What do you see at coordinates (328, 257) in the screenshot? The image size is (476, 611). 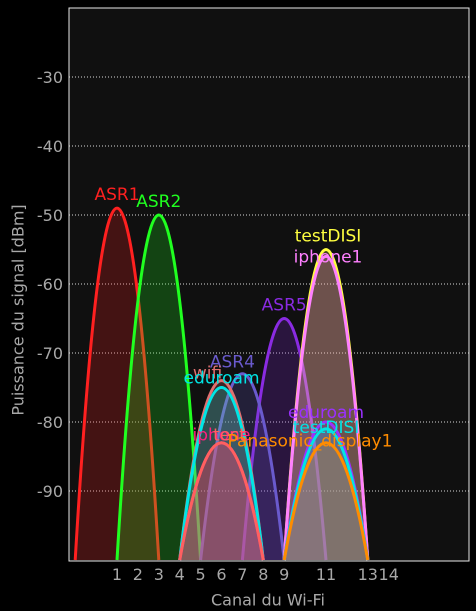 I see `network-label: iphone1` at bounding box center [328, 257].